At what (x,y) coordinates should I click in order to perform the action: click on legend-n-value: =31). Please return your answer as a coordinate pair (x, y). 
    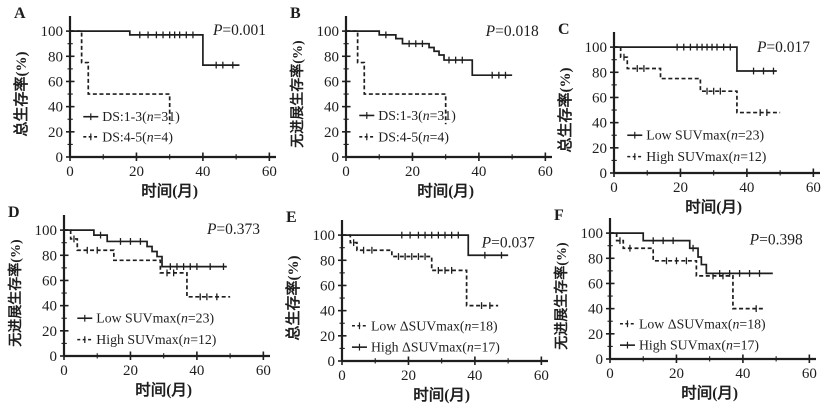
    Looking at the image, I should click on (167, 117).